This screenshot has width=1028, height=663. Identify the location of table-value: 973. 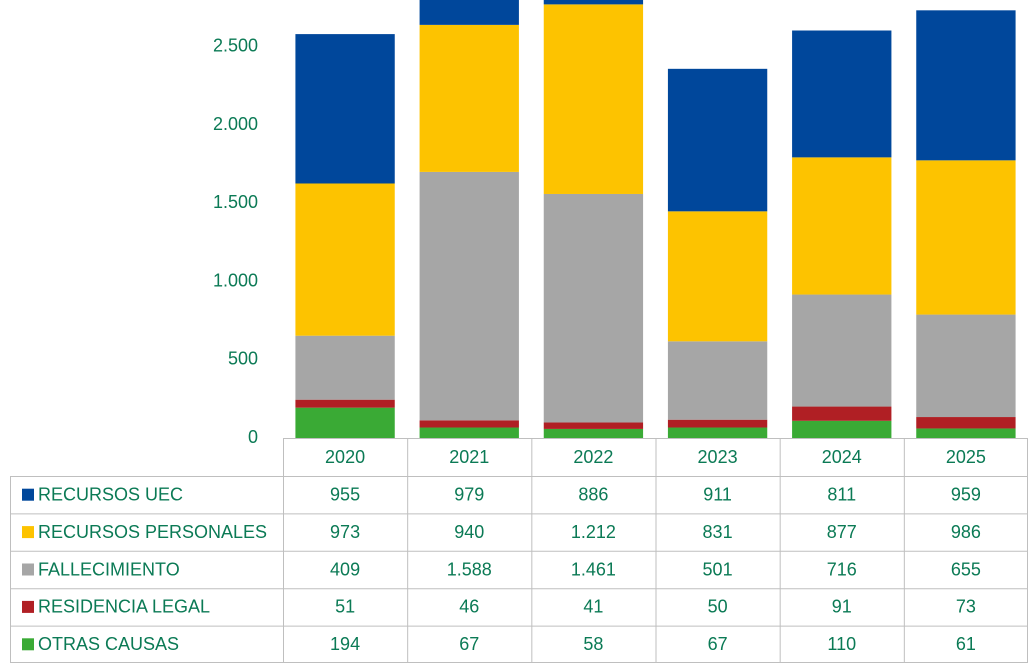
(345, 532).